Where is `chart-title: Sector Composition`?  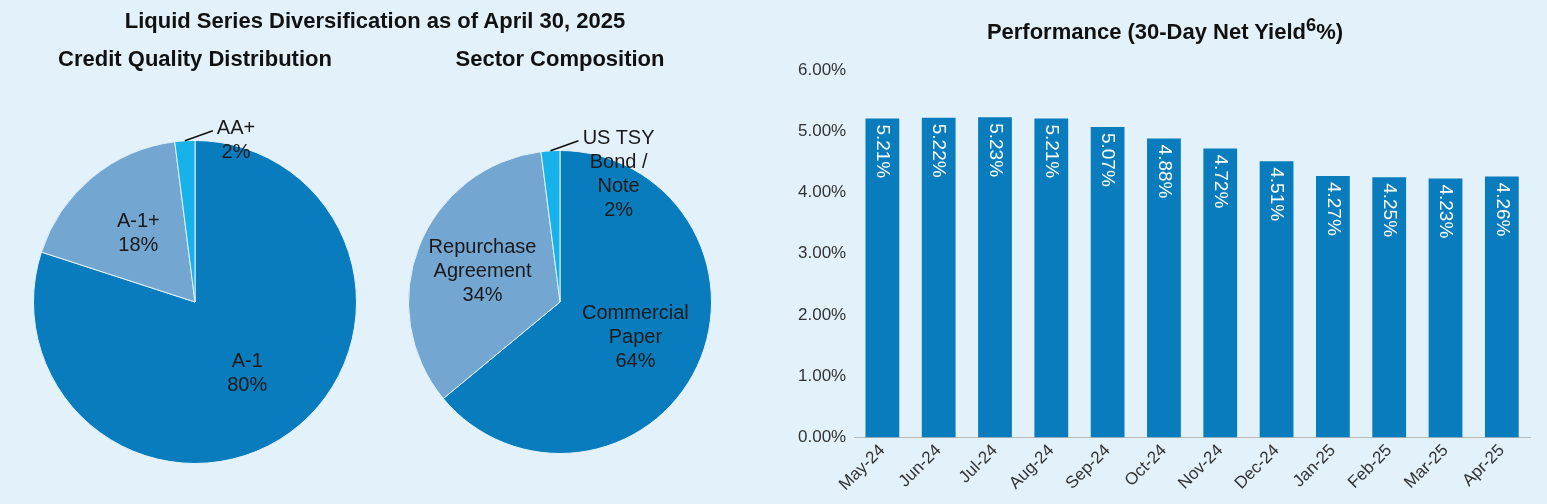 chart-title: Sector Composition is located at coordinates (560, 59).